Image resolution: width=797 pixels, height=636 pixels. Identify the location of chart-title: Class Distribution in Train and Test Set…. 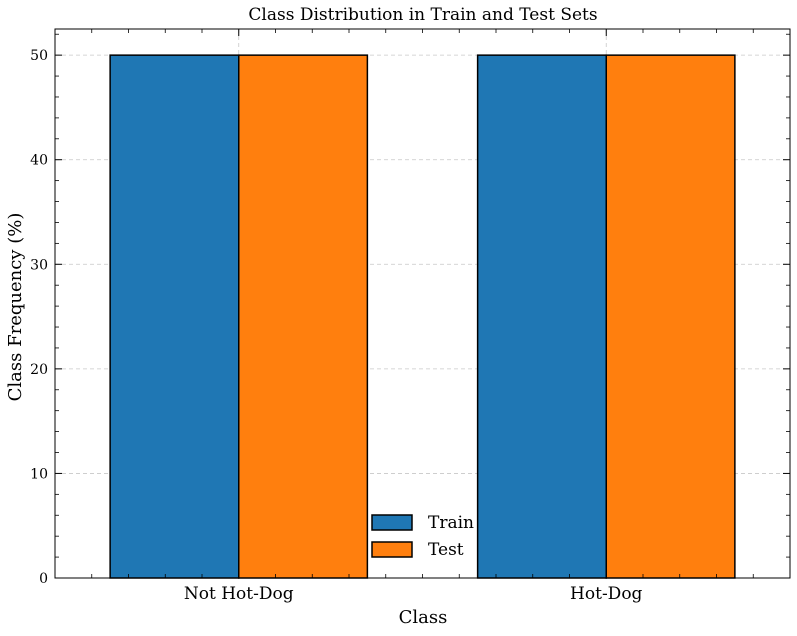
(422, 15).